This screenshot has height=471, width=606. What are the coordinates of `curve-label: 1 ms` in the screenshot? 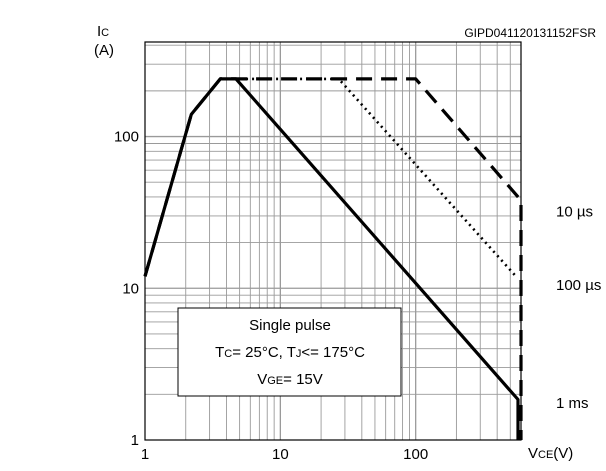 It's located at (572, 403).